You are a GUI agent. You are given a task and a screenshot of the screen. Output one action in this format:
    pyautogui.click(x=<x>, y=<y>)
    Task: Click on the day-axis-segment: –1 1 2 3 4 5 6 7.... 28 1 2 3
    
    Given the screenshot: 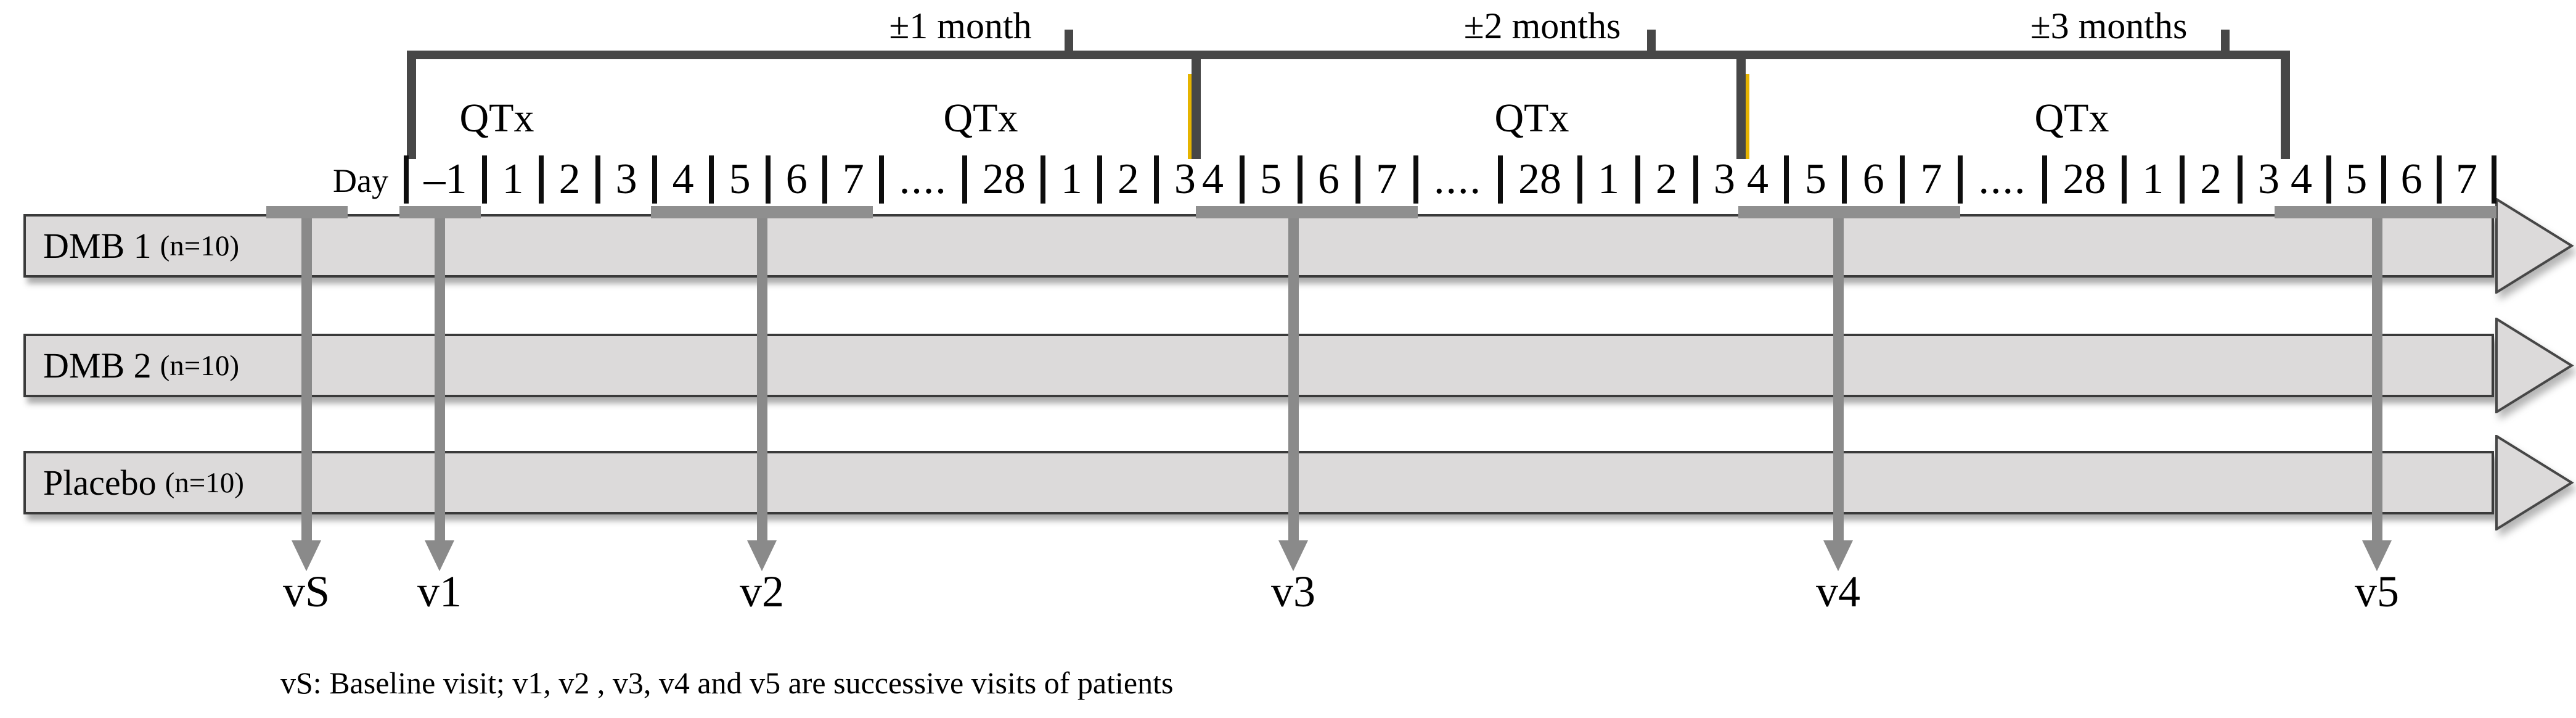 What is the action you would take?
    pyautogui.click(x=800, y=179)
    